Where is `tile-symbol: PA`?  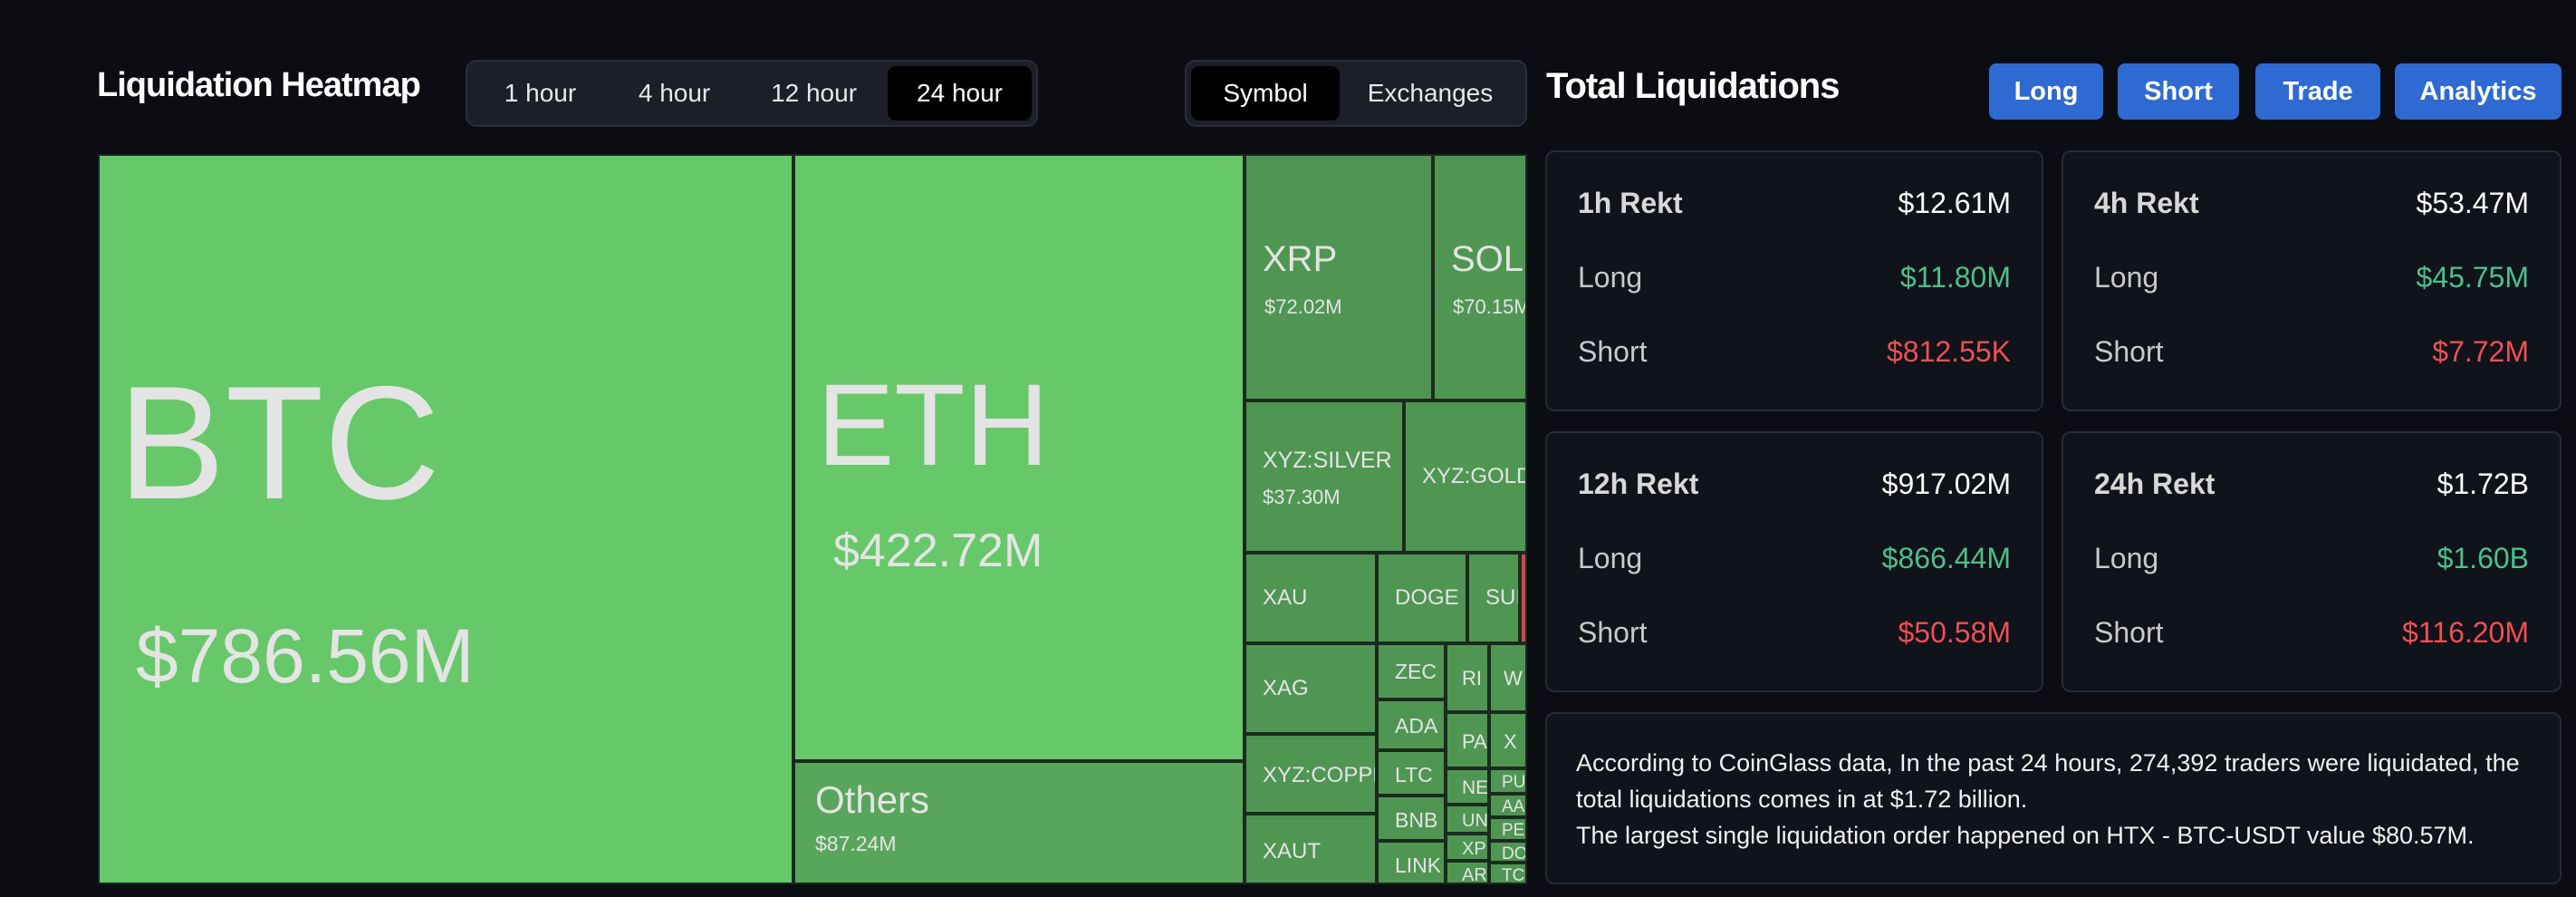
tile-symbol: PA is located at coordinates (1474, 741).